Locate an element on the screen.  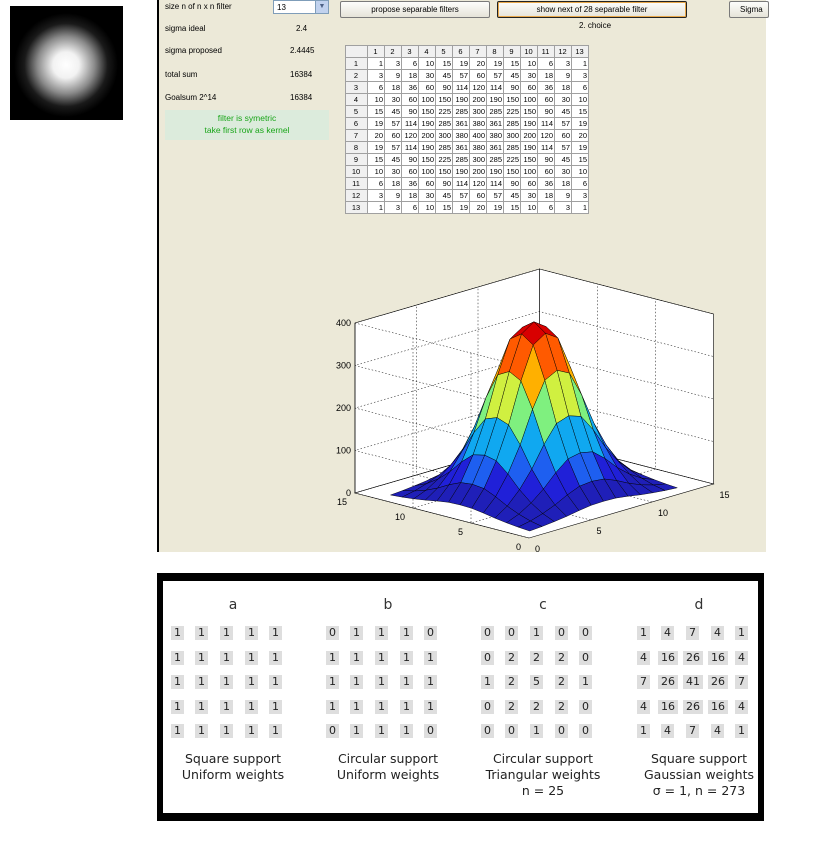
grid-cell: 400 is located at coordinates (478, 135).